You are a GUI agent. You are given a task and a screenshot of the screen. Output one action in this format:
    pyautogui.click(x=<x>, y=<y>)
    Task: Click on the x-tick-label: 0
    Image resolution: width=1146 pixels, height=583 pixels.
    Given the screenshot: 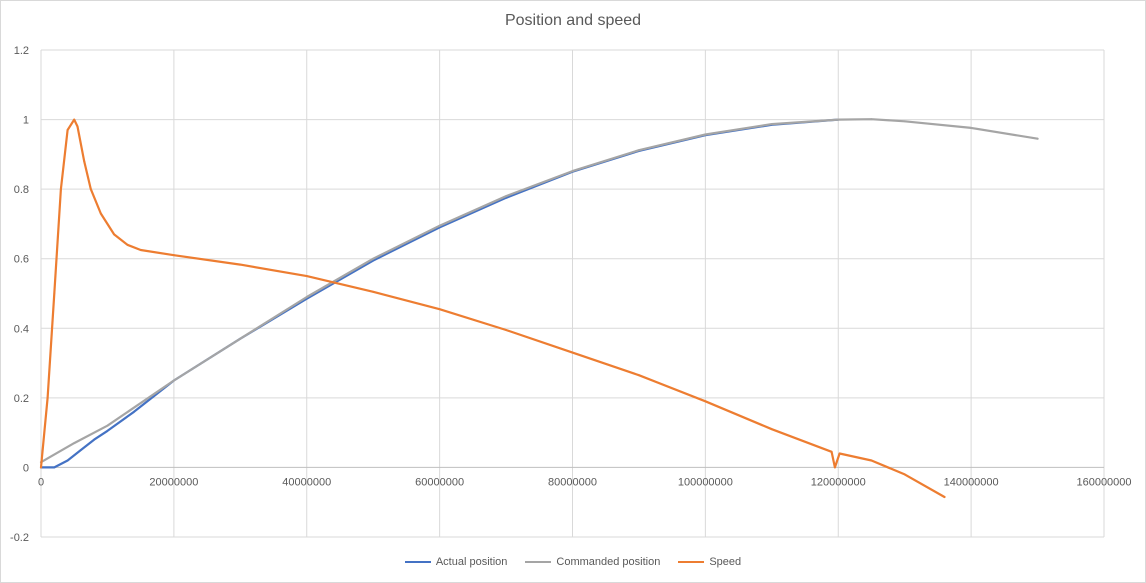 What is the action you would take?
    pyautogui.click(x=41, y=482)
    